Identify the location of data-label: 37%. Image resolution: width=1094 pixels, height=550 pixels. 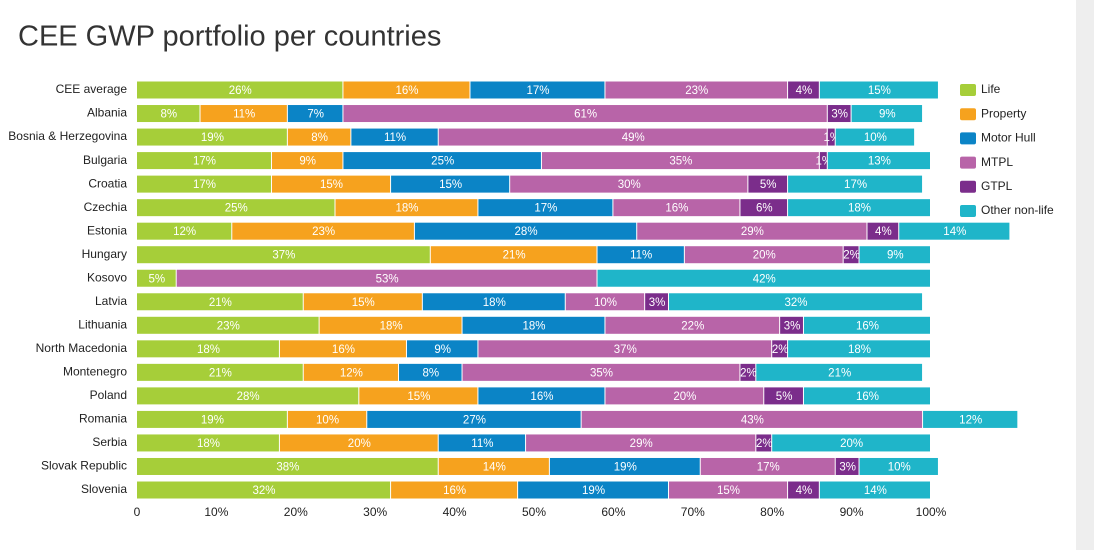
(283, 256).